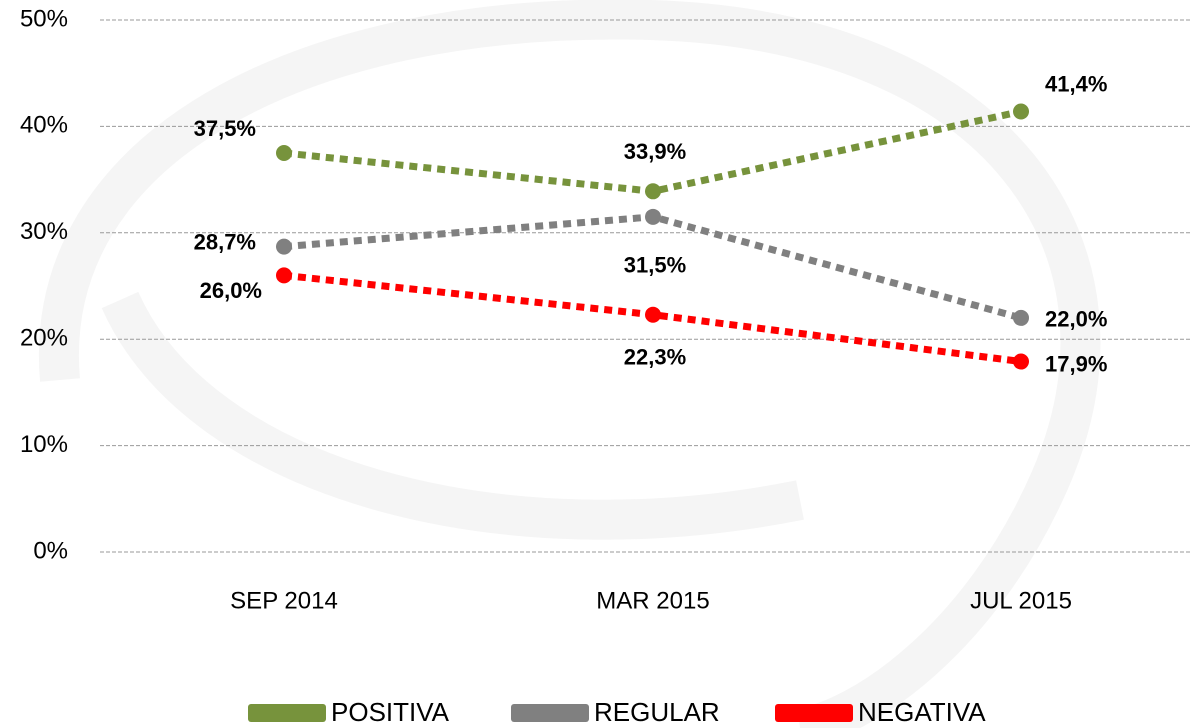  Describe the element at coordinates (655, 151) in the screenshot. I see `data-label: 33,9%` at that location.